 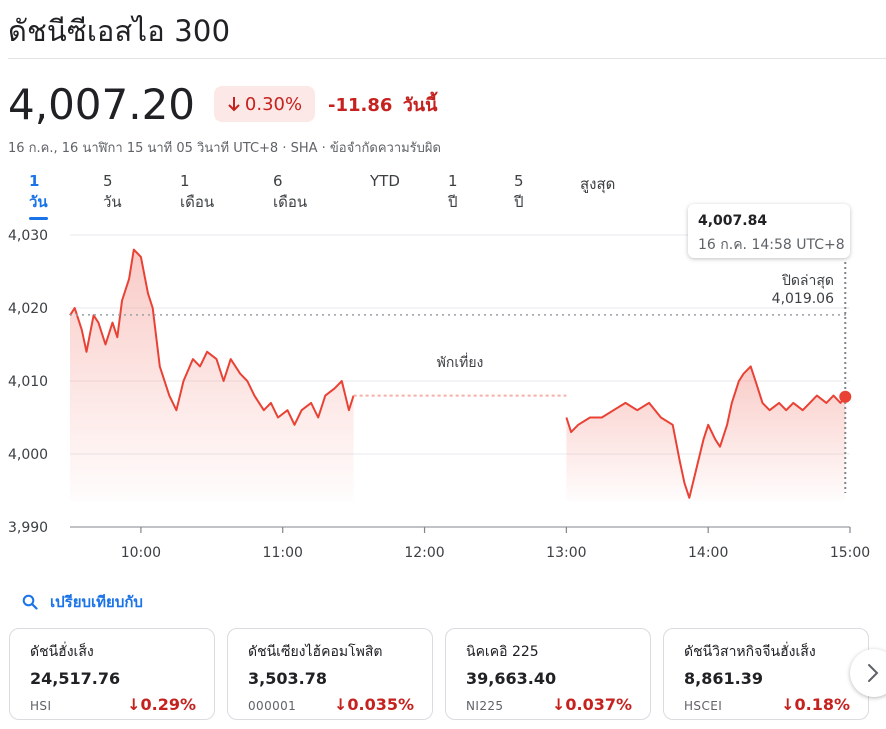 I want to click on card-value: 39,663.40, so click(x=511, y=678).